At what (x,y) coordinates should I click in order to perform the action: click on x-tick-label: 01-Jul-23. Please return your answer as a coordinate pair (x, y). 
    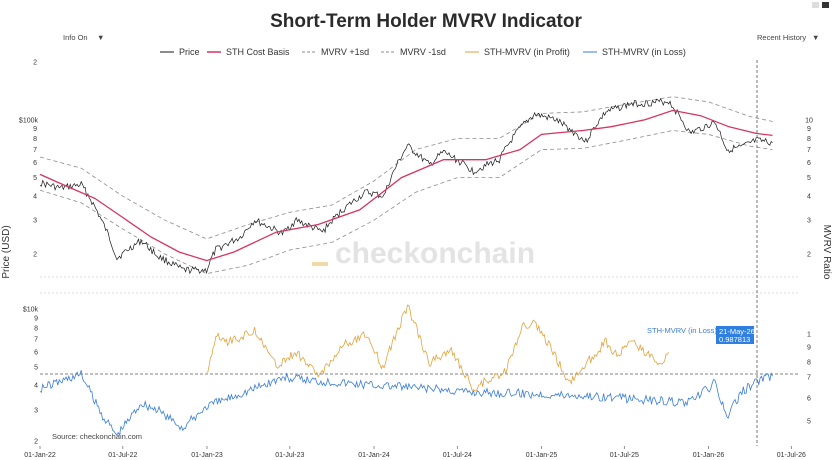
    Looking at the image, I should click on (289, 455).